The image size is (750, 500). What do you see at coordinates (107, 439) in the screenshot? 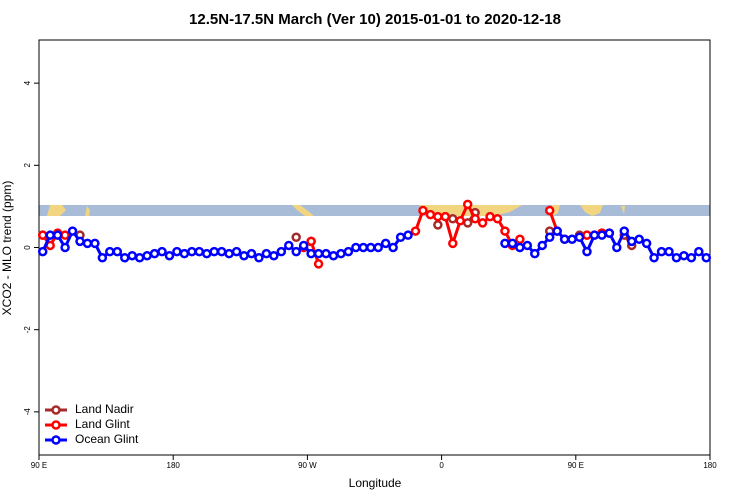
I see `legend-label: Ocean Glint` at bounding box center [107, 439].